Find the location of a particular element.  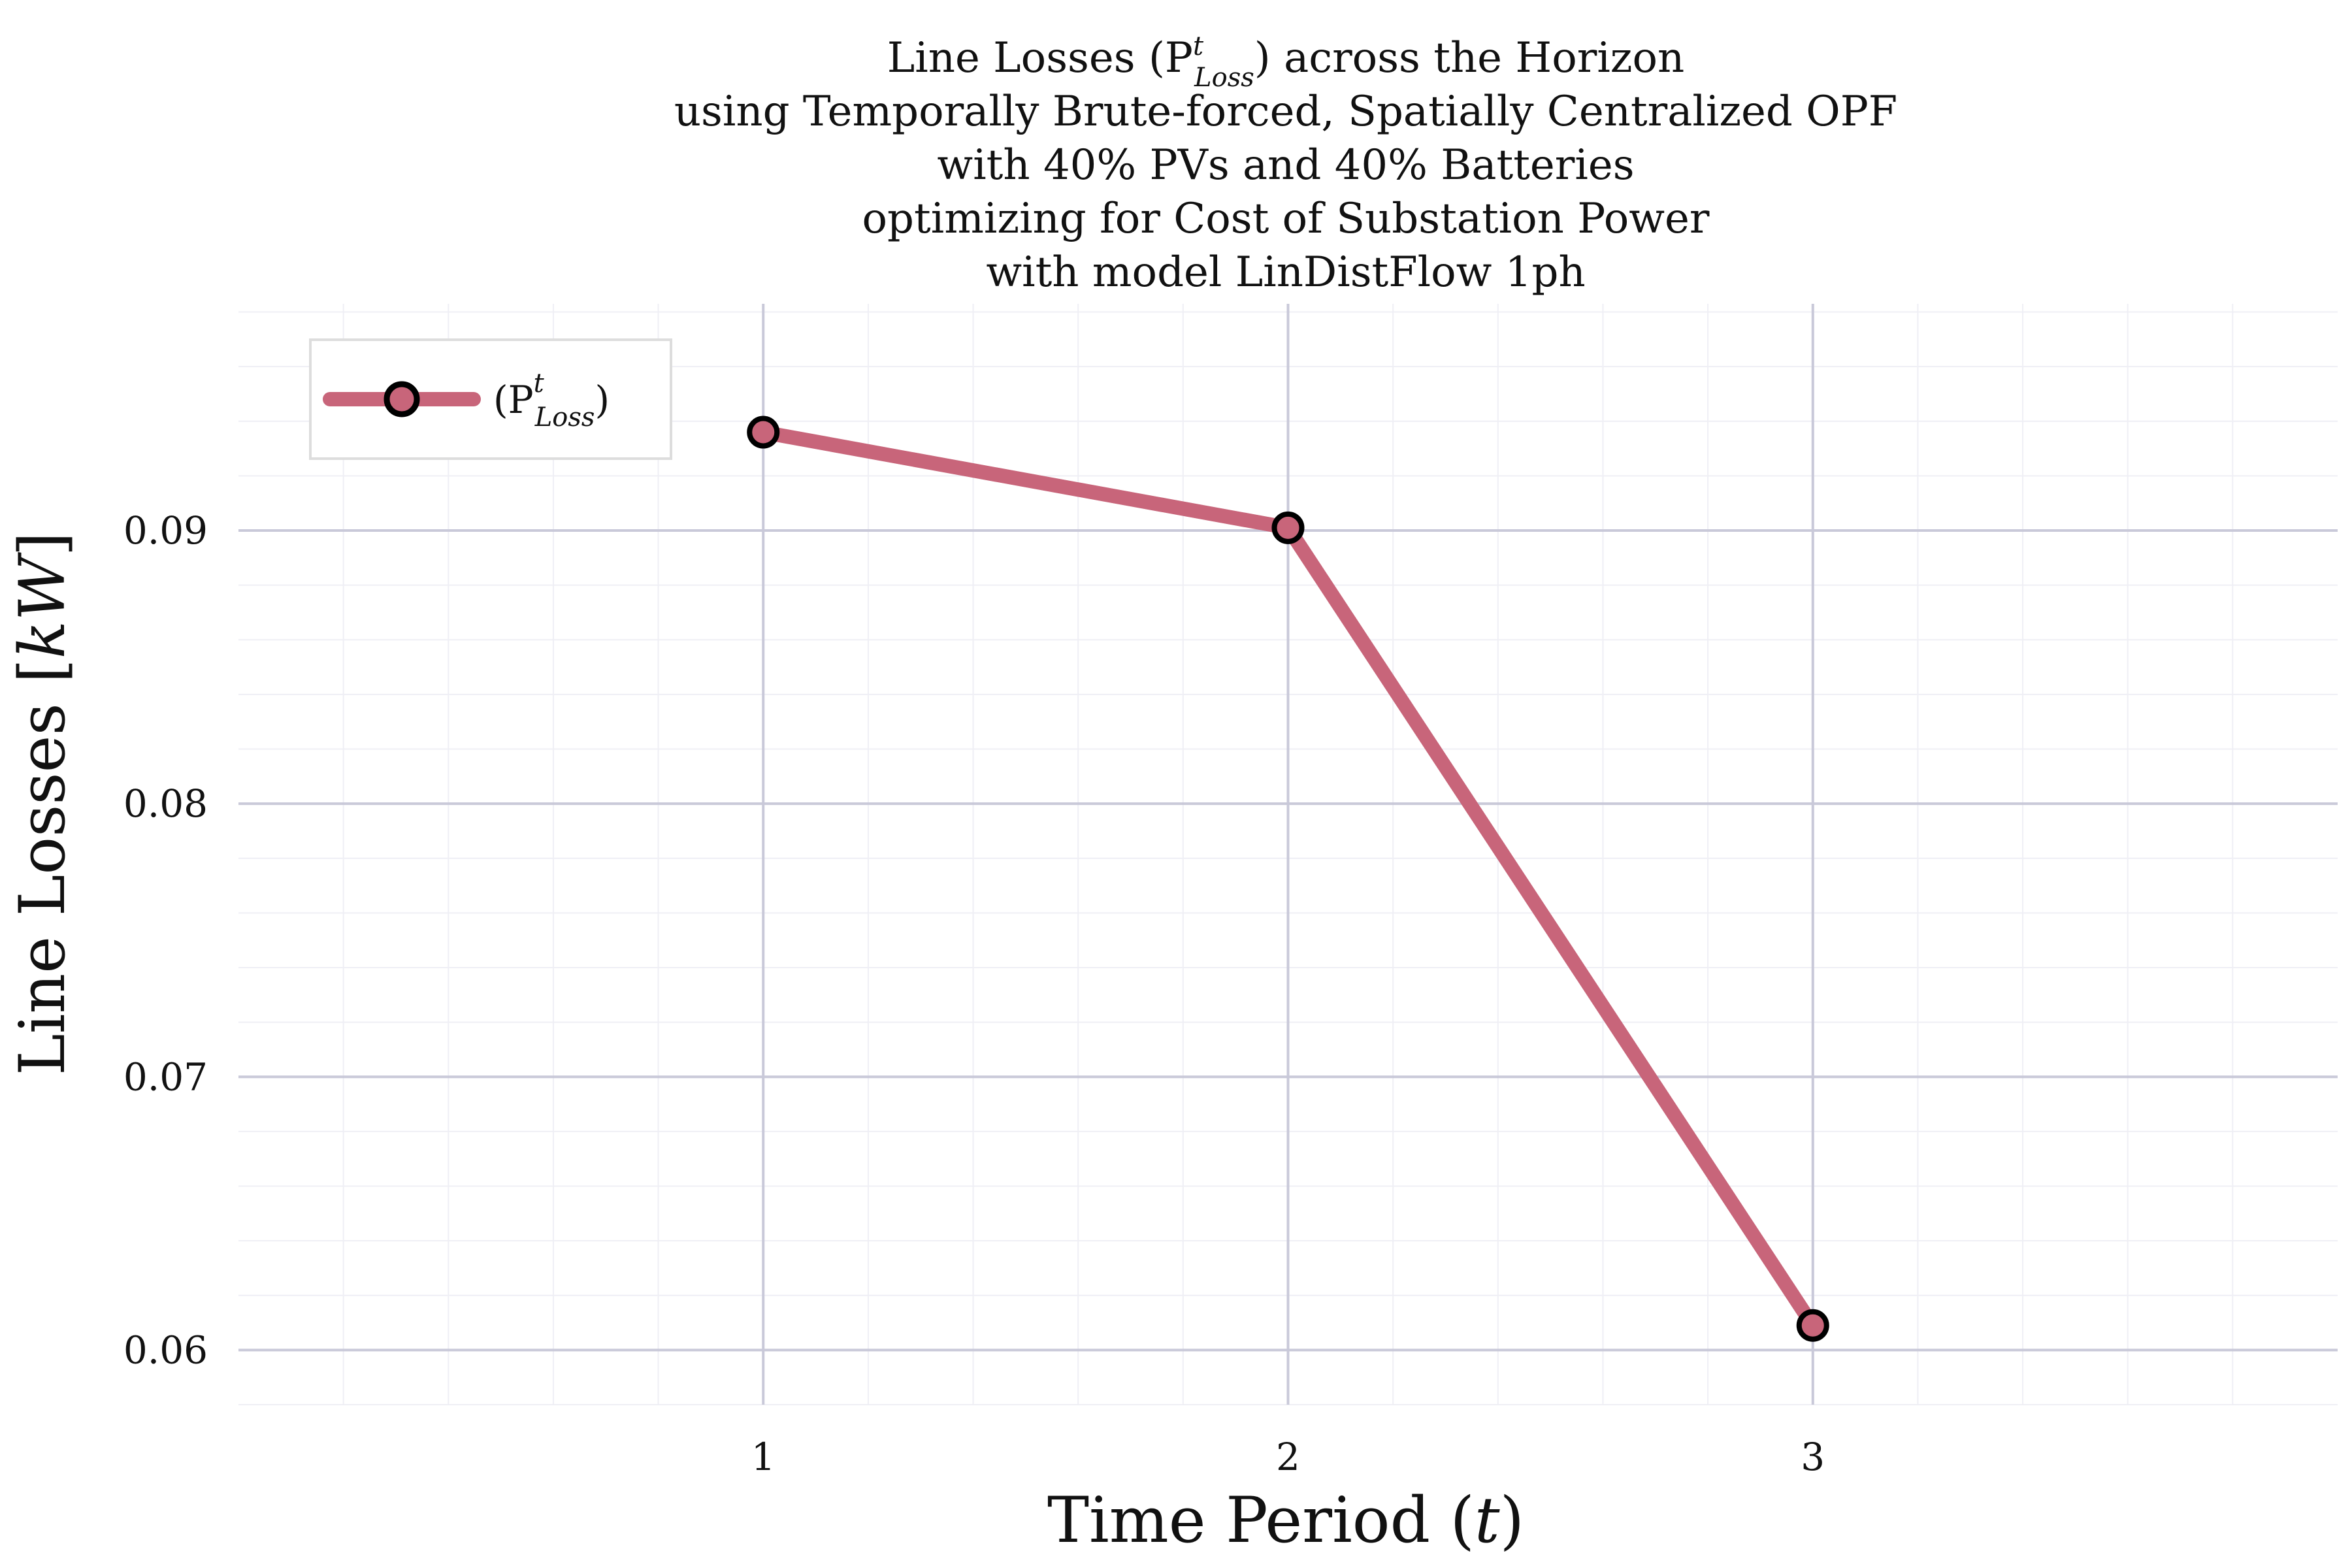

x-tick-labels: 1 2 3 is located at coordinates (1288, 1457).